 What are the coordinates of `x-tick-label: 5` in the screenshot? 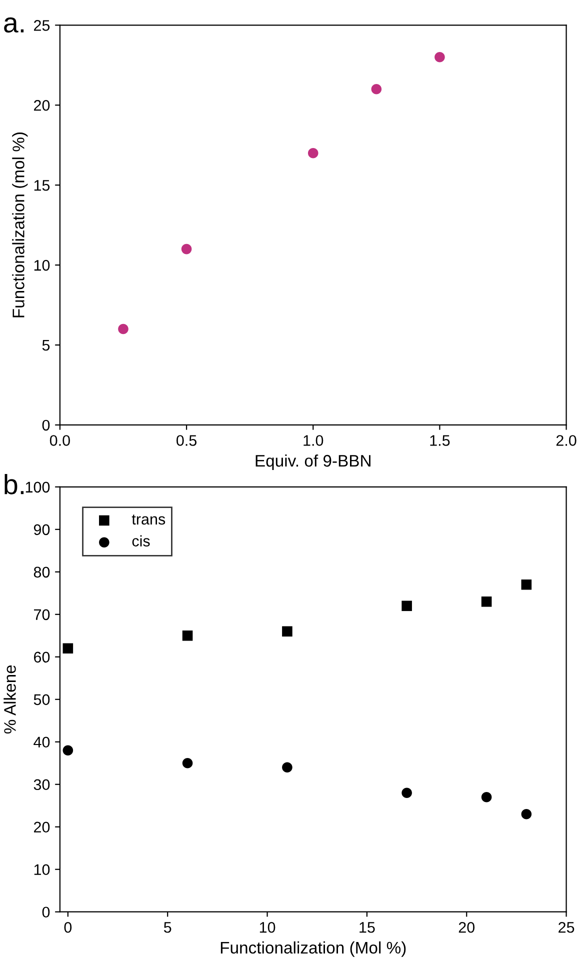 It's located at (168, 927).